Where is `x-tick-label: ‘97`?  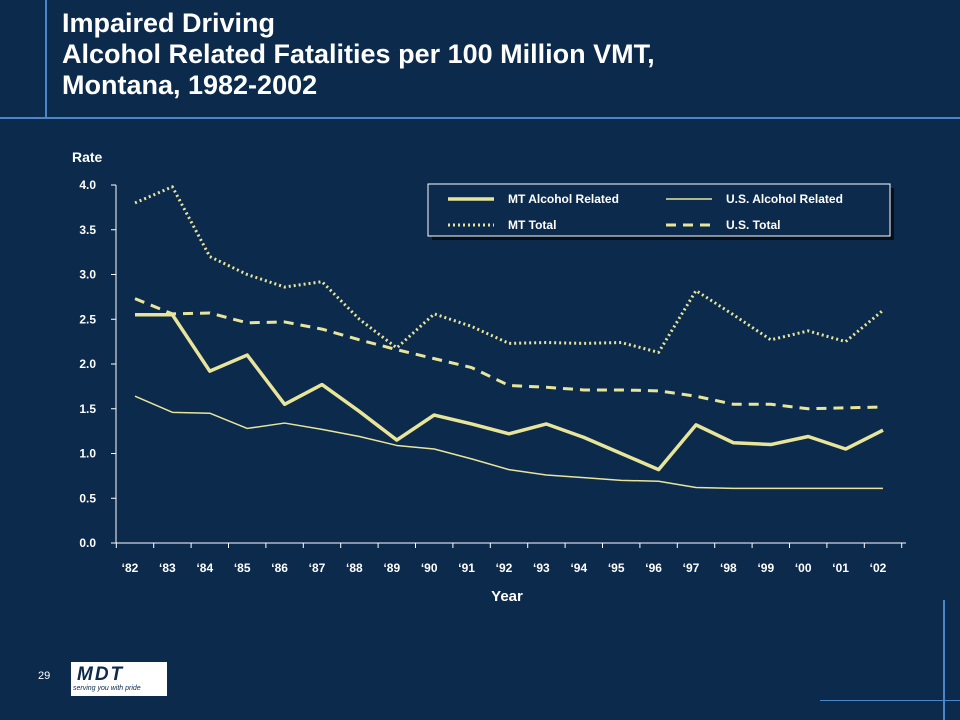
x-tick-label: ‘97 is located at coordinates (691, 568).